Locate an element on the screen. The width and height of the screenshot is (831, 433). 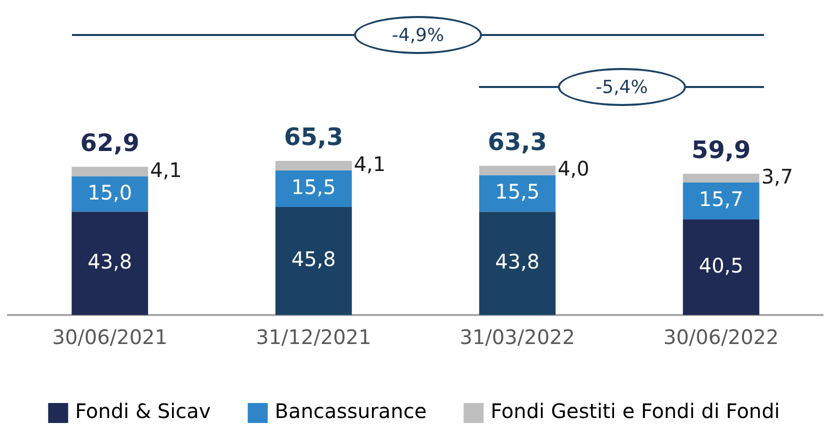
data-label: 4,0 is located at coordinates (574, 168).